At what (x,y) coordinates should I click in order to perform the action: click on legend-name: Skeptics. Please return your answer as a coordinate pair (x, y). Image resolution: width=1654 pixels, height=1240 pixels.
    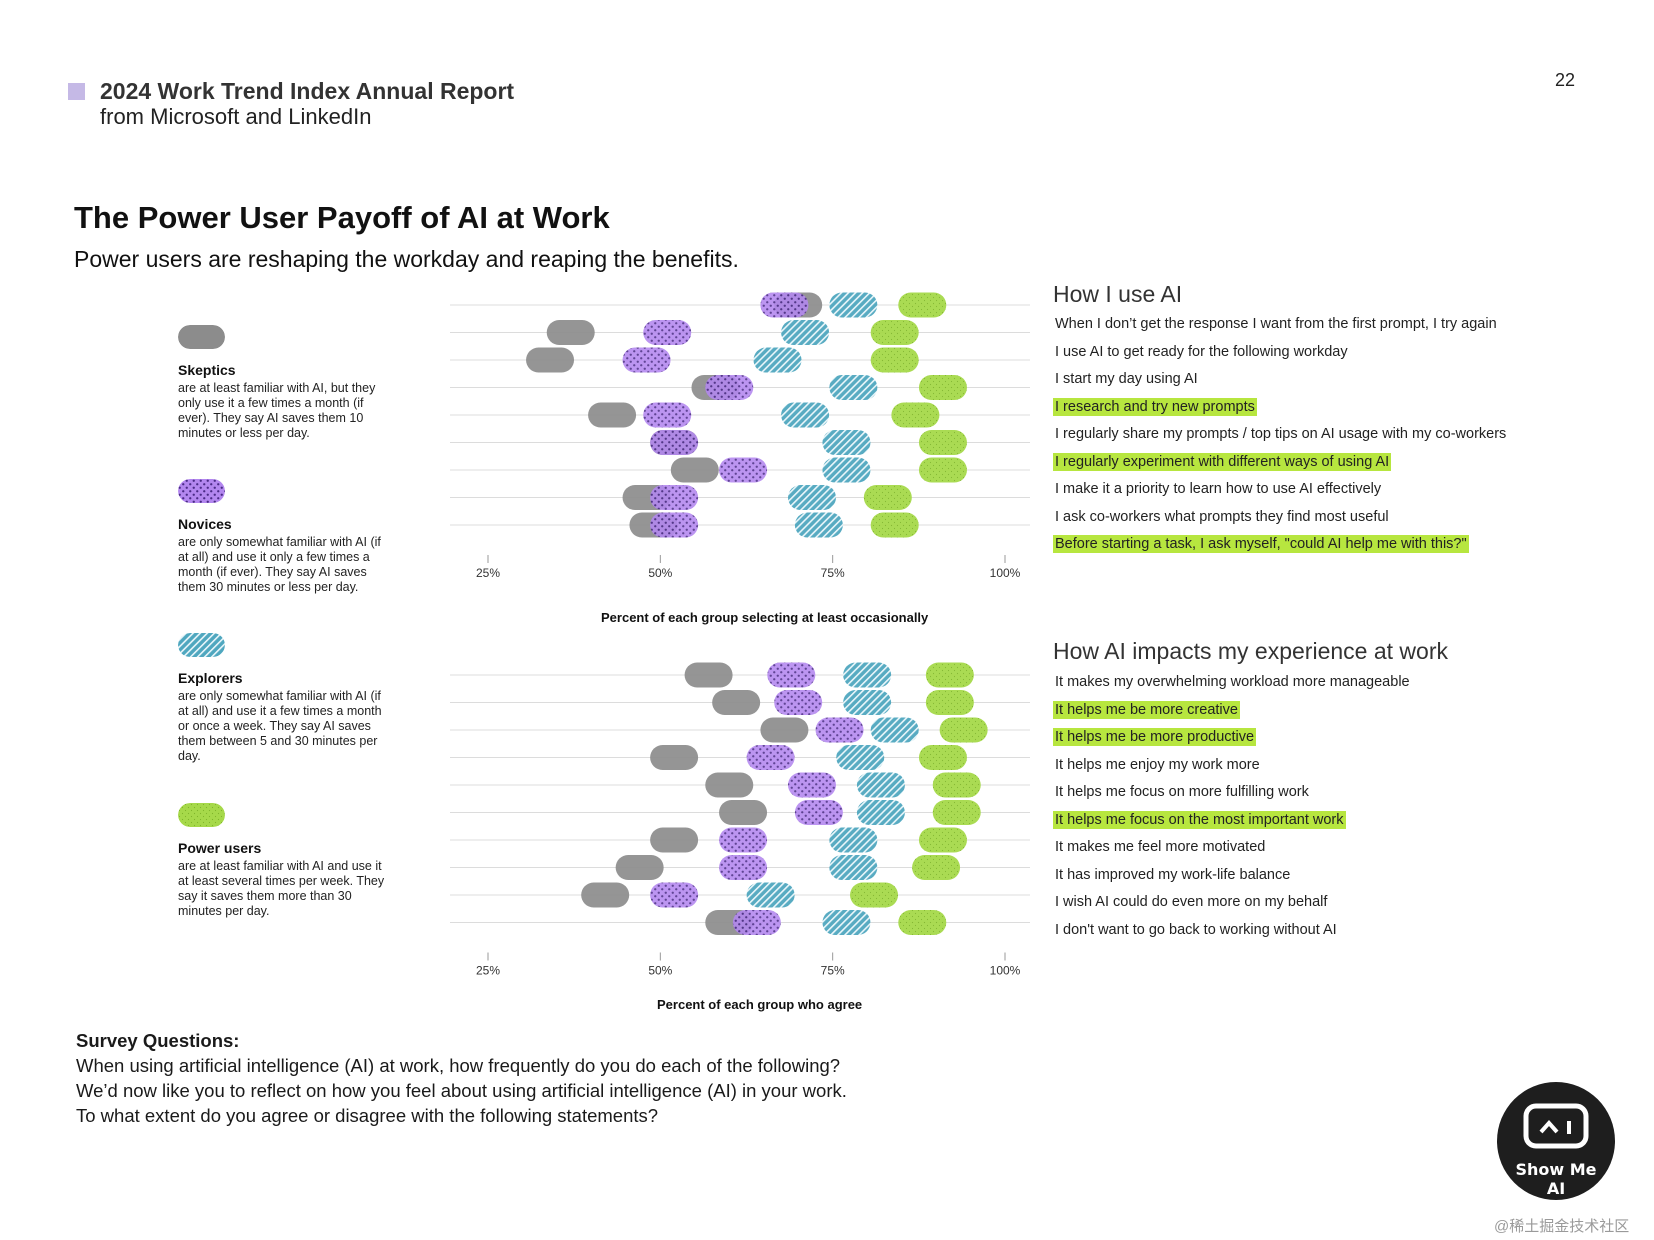
    Looking at the image, I should click on (207, 370).